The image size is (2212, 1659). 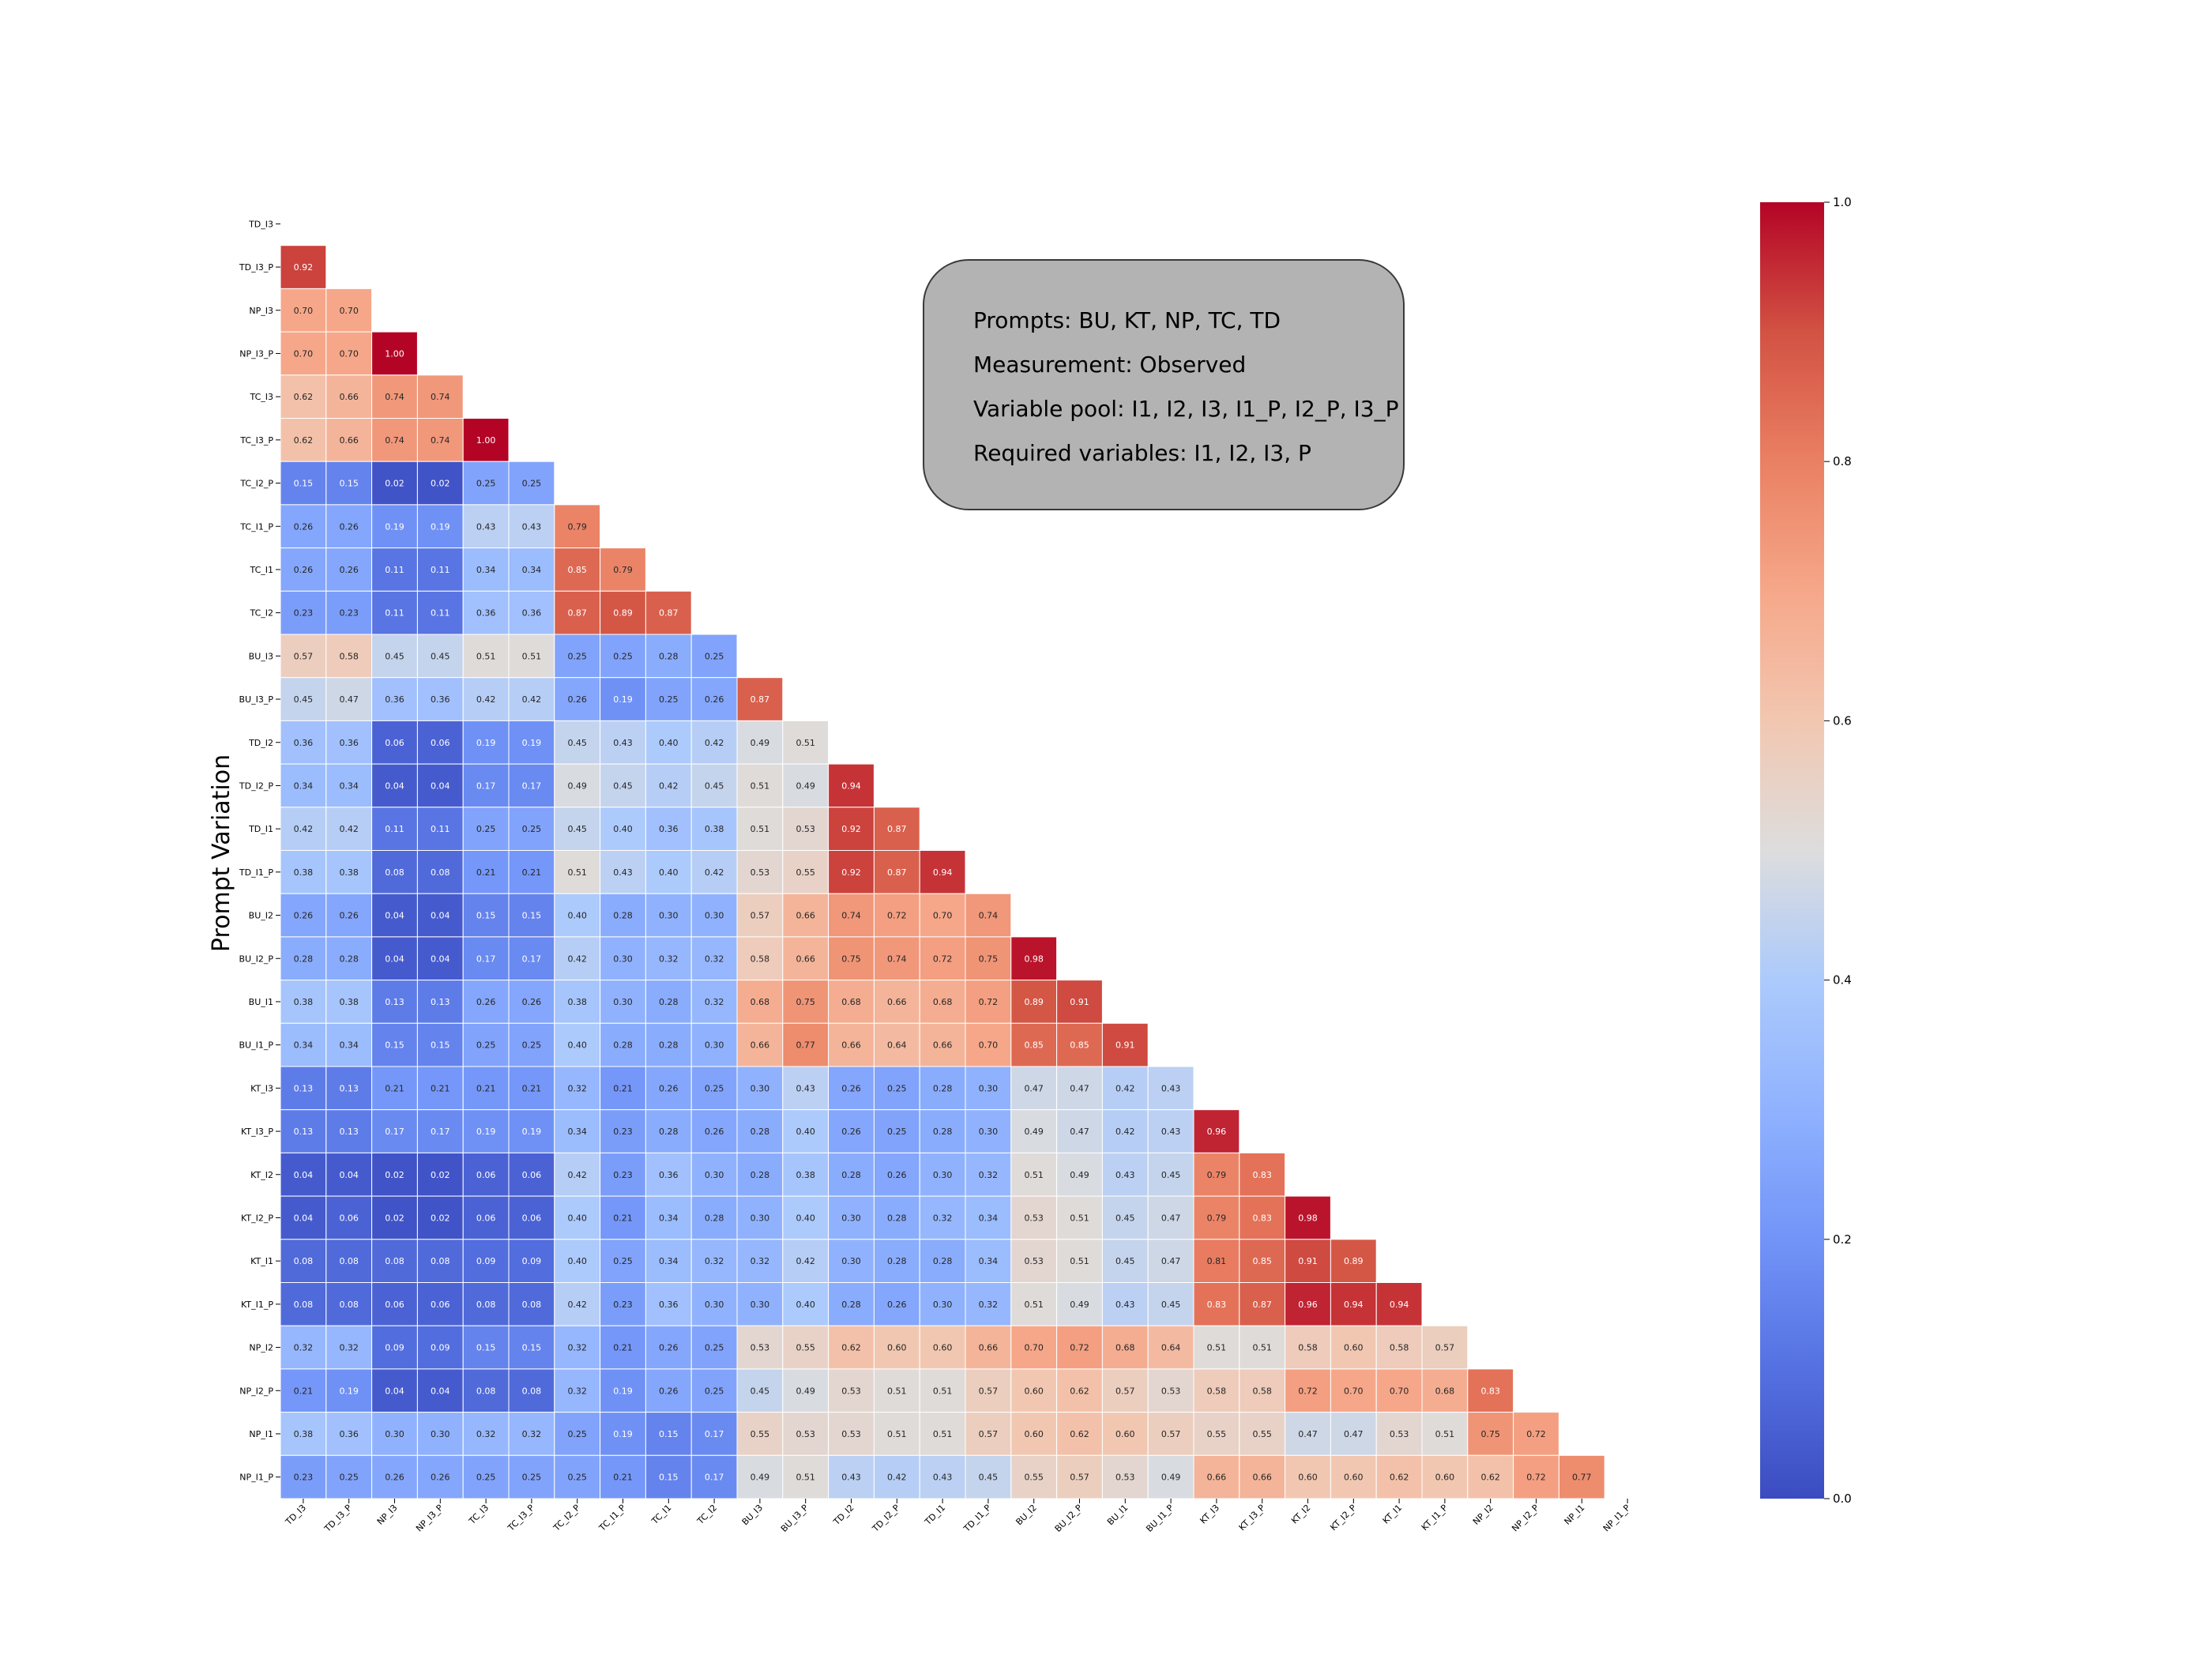 I want to click on cell-value-label: 0.30, so click(x=851, y=1218).